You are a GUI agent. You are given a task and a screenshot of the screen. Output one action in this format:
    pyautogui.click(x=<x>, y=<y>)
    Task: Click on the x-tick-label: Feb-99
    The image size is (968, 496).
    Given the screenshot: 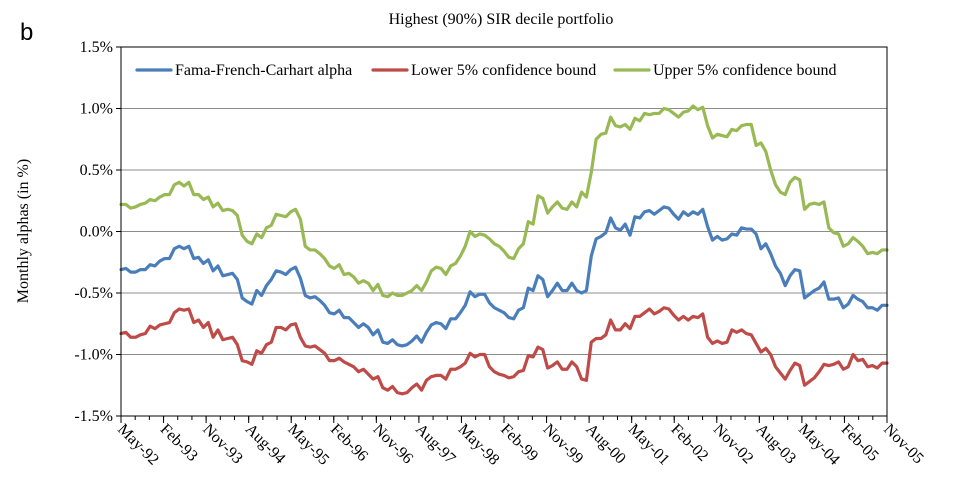 What is the action you would take?
    pyautogui.click(x=519, y=443)
    